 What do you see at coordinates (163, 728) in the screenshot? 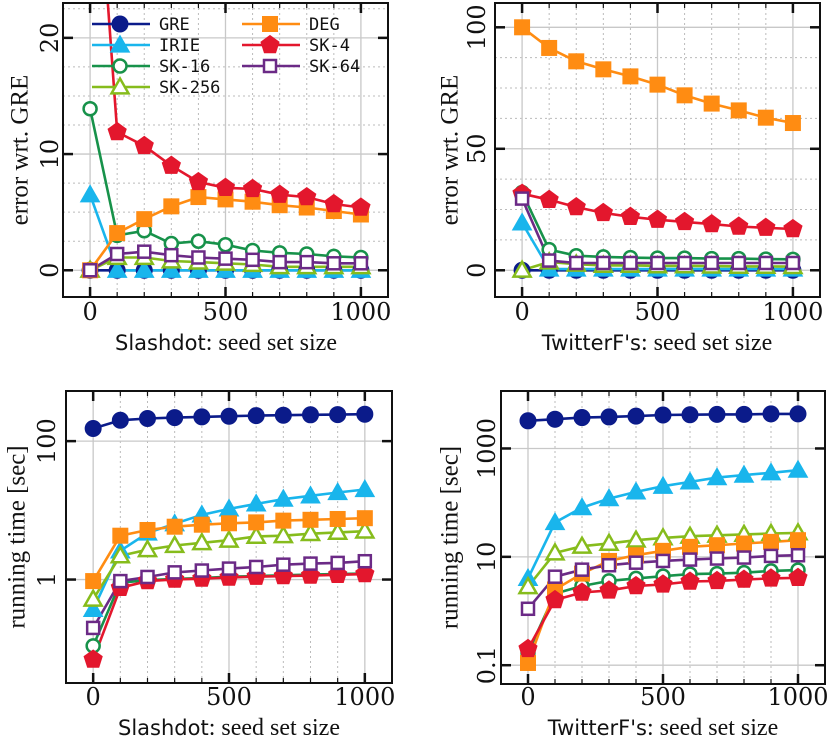
I see `x-axis-label-dataset: Slashdot` at bounding box center [163, 728].